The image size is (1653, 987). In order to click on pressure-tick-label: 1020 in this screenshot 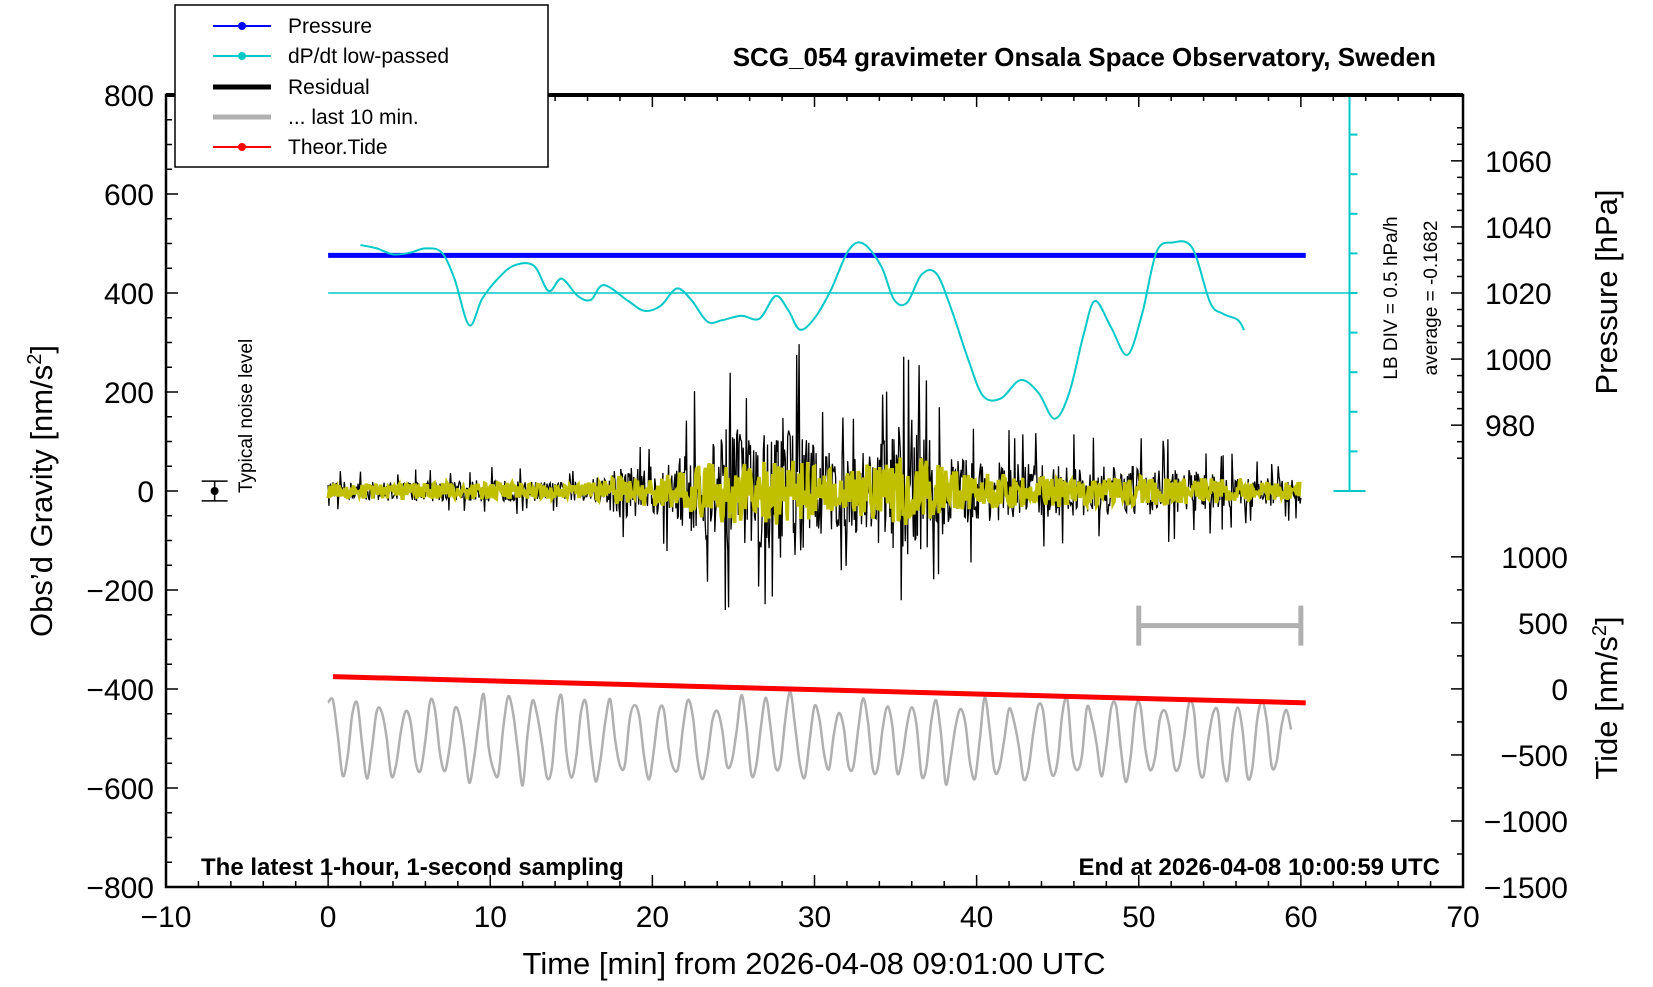, I will do `click(1518, 294)`.